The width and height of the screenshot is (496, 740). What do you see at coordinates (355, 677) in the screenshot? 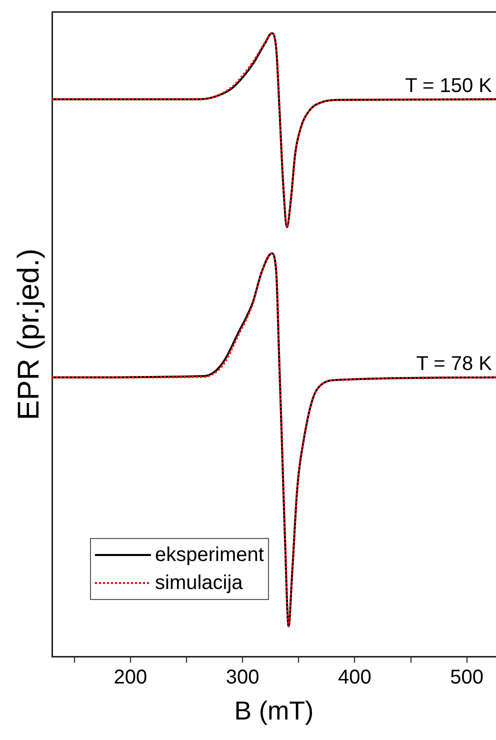
I see `x-tick-label: 400` at bounding box center [355, 677].